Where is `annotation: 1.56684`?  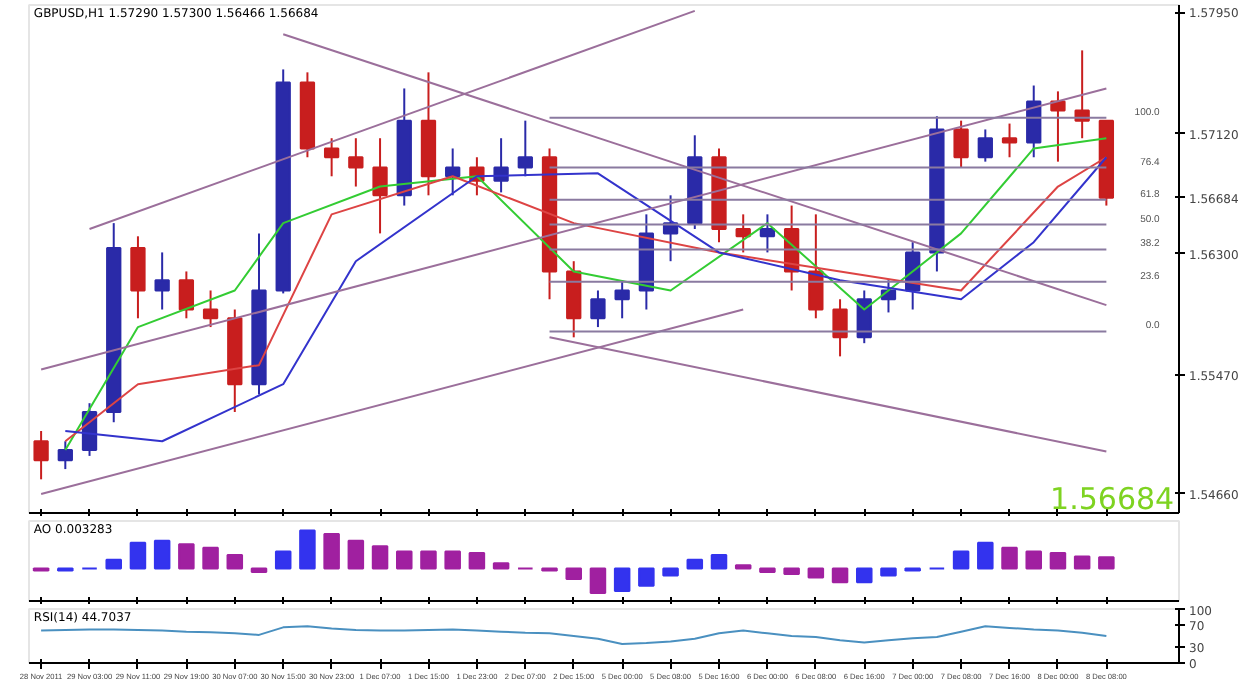
annotation: 1.56684 is located at coordinates (1112, 499).